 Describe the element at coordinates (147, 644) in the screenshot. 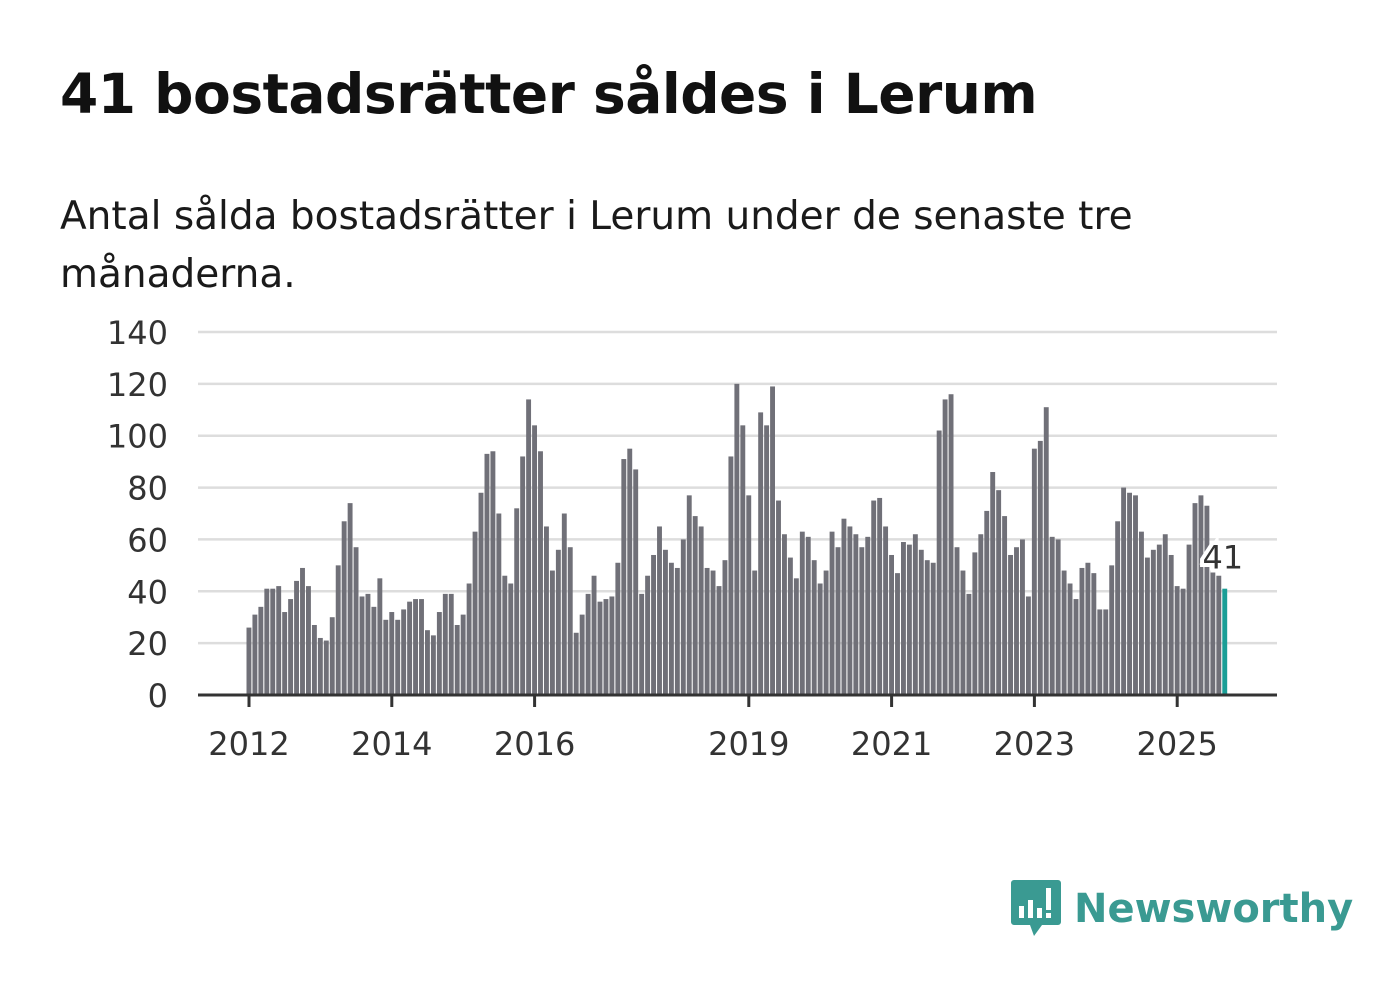

I see `y-tick-label: 20` at that location.